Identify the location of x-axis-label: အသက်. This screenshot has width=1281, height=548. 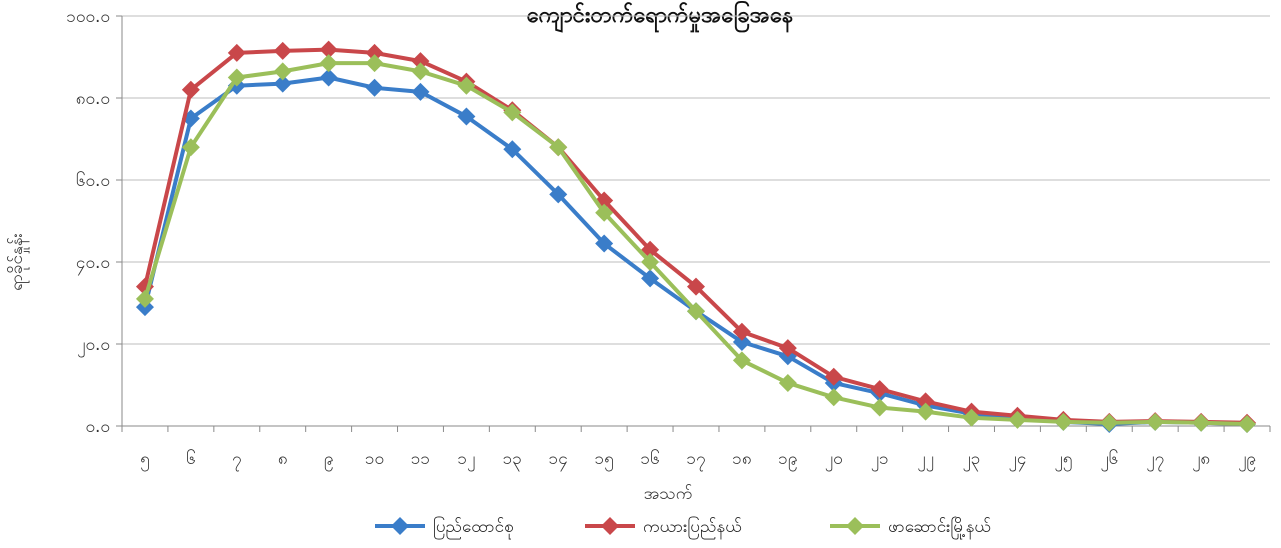
(668, 494).